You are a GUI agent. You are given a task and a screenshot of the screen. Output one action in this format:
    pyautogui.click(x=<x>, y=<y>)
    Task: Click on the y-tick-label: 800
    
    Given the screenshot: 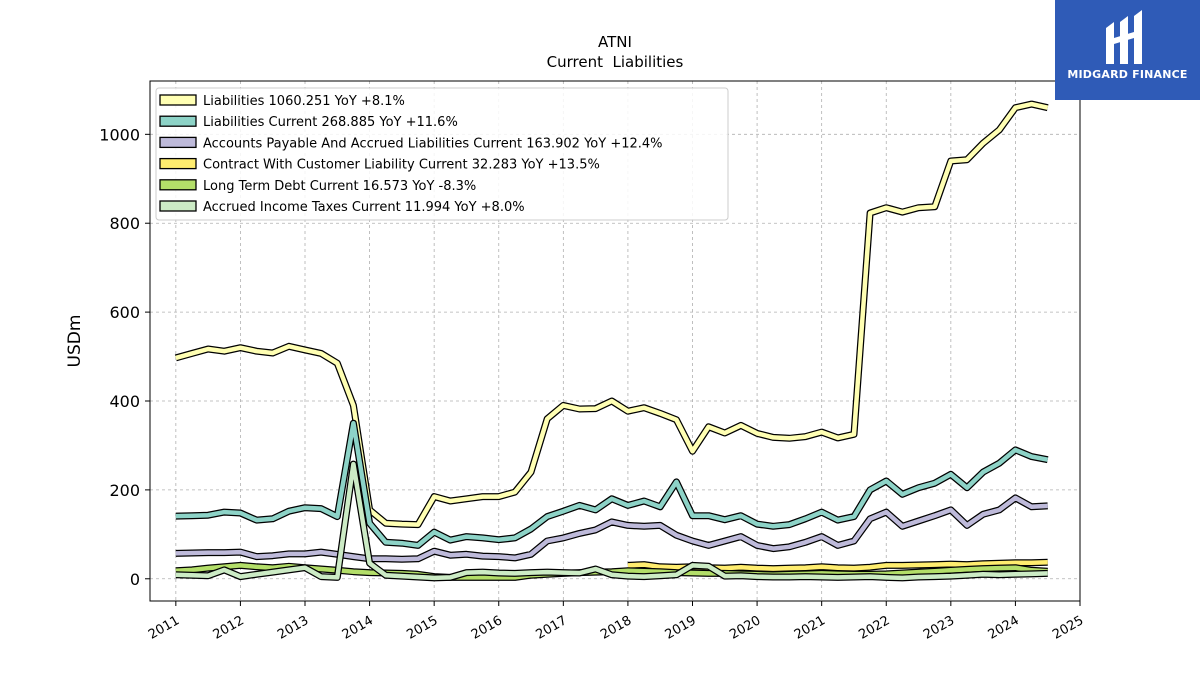 What is the action you would take?
    pyautogui.click(x=124, y=223)
    